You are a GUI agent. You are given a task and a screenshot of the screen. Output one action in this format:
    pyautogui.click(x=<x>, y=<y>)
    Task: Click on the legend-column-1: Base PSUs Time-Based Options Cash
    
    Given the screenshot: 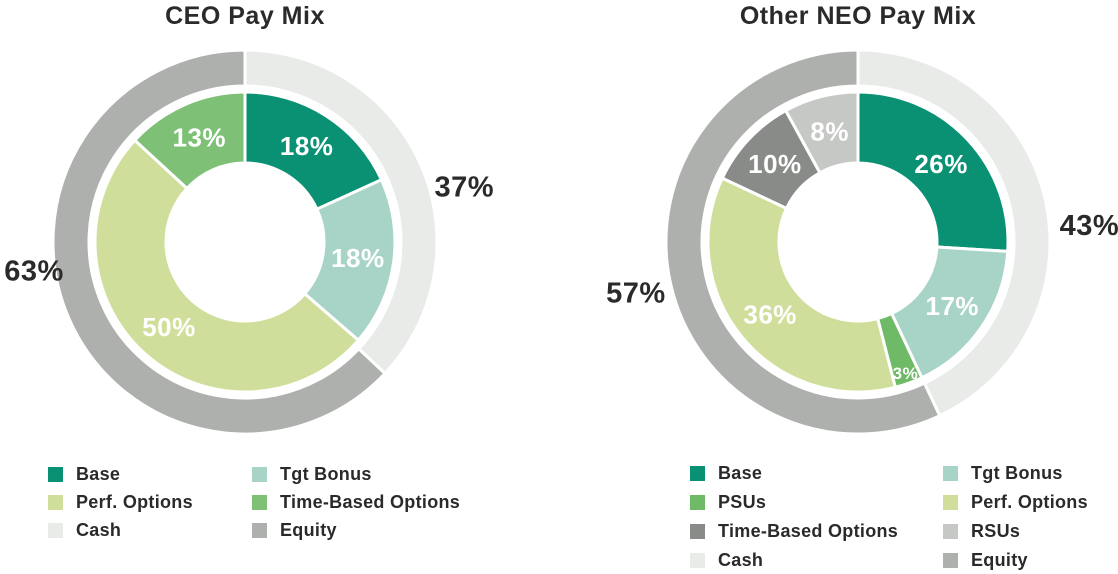 What is the action you would take?
    pyautogui.click(x=794, y=516)
    